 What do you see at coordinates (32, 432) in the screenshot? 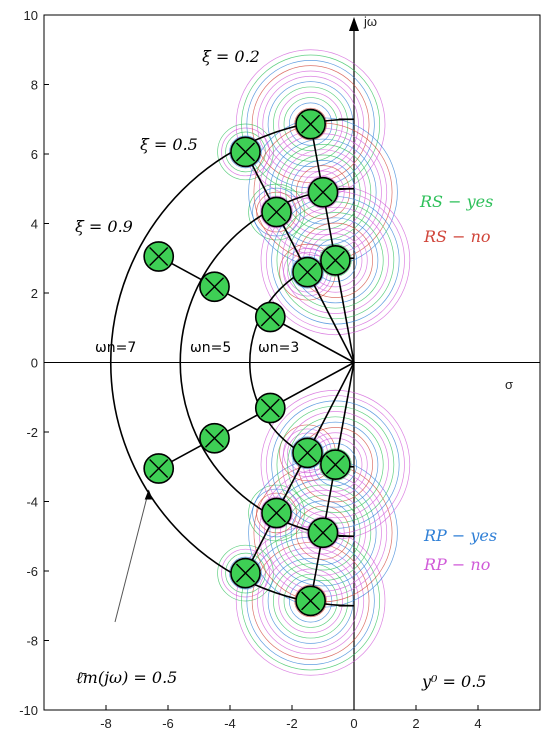
I see `y-tick-label: -2` at bounding box center [32, 432].